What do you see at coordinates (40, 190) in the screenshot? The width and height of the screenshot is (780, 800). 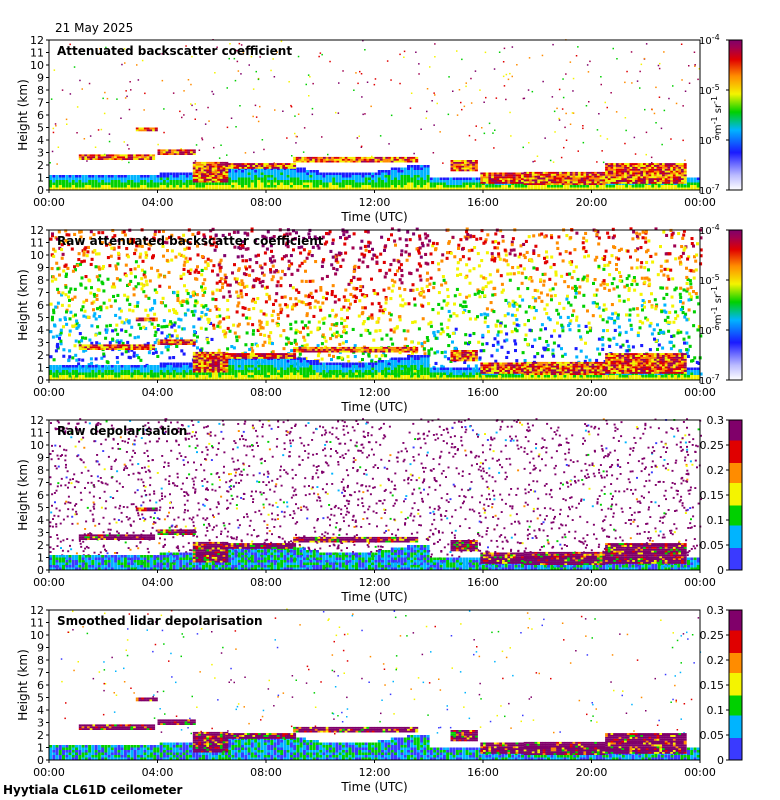 I see `y-tick-label: 0` at bounding box center [40, 190].